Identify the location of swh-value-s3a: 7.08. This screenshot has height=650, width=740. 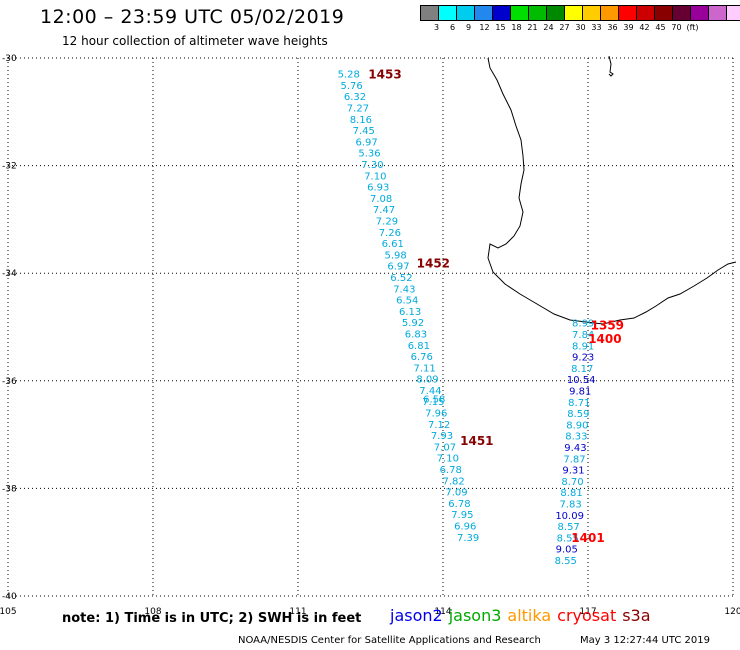
(381, 199).